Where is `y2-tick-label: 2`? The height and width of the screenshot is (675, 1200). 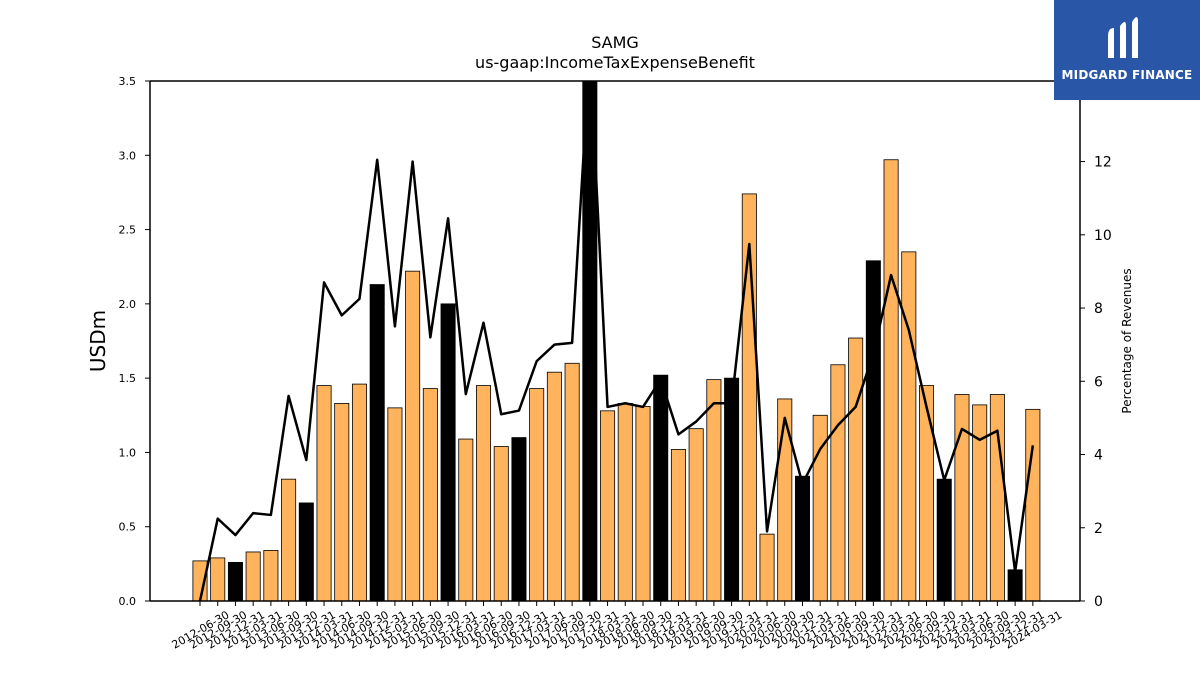 y2-tick-label: 2 is located at coordinates (1098, 529).